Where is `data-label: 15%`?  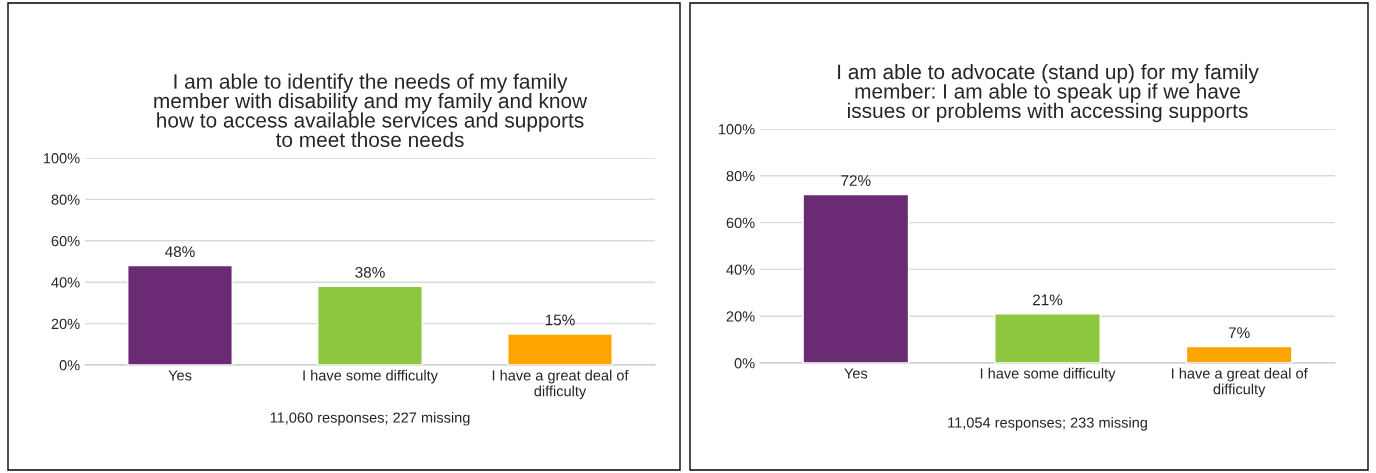 data-label: 15% is located at coordinates (560, 320).